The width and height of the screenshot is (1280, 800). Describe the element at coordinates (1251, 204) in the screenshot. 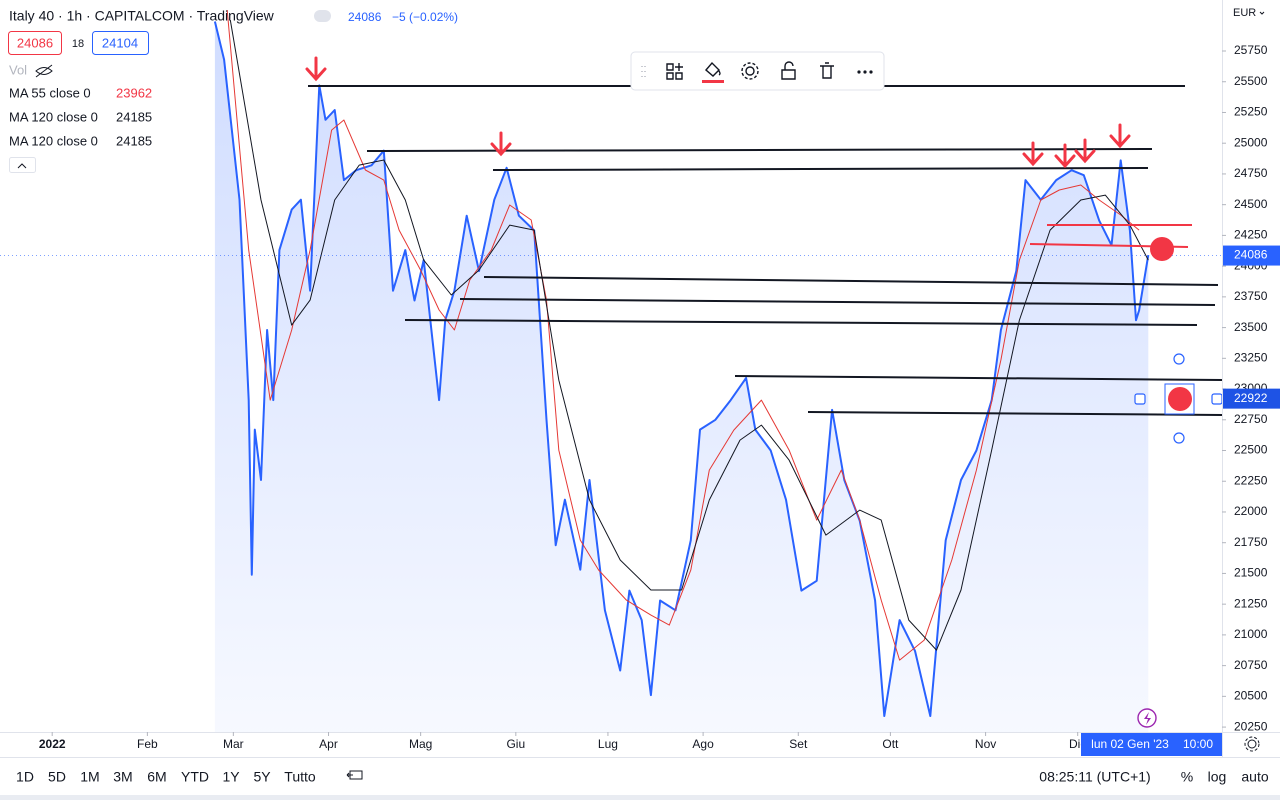

I see `y-tick-label: 24500` at that location.